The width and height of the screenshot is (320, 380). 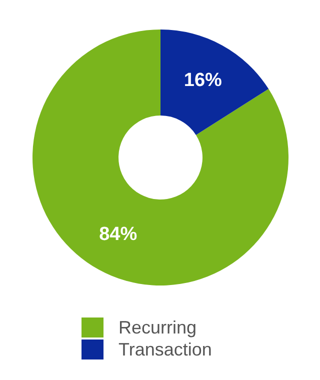 I want to click on data-label: 16%, so click(x=203, y=80).